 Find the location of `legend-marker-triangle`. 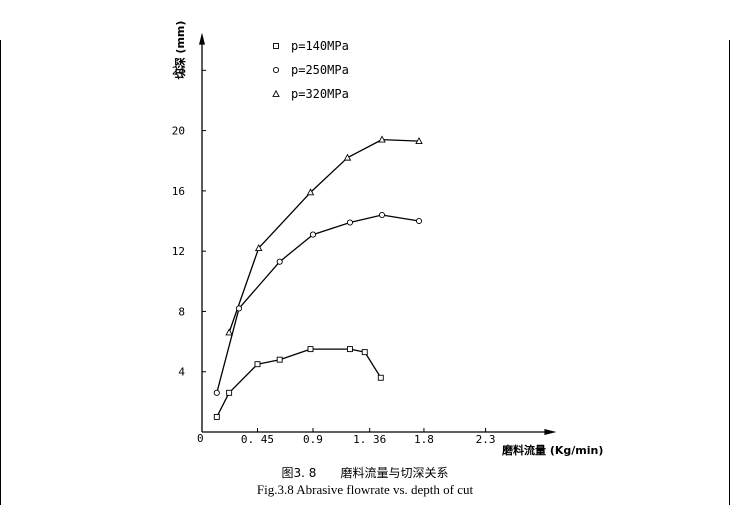

legend-marker-triangle is located at coordinates (276, 93).